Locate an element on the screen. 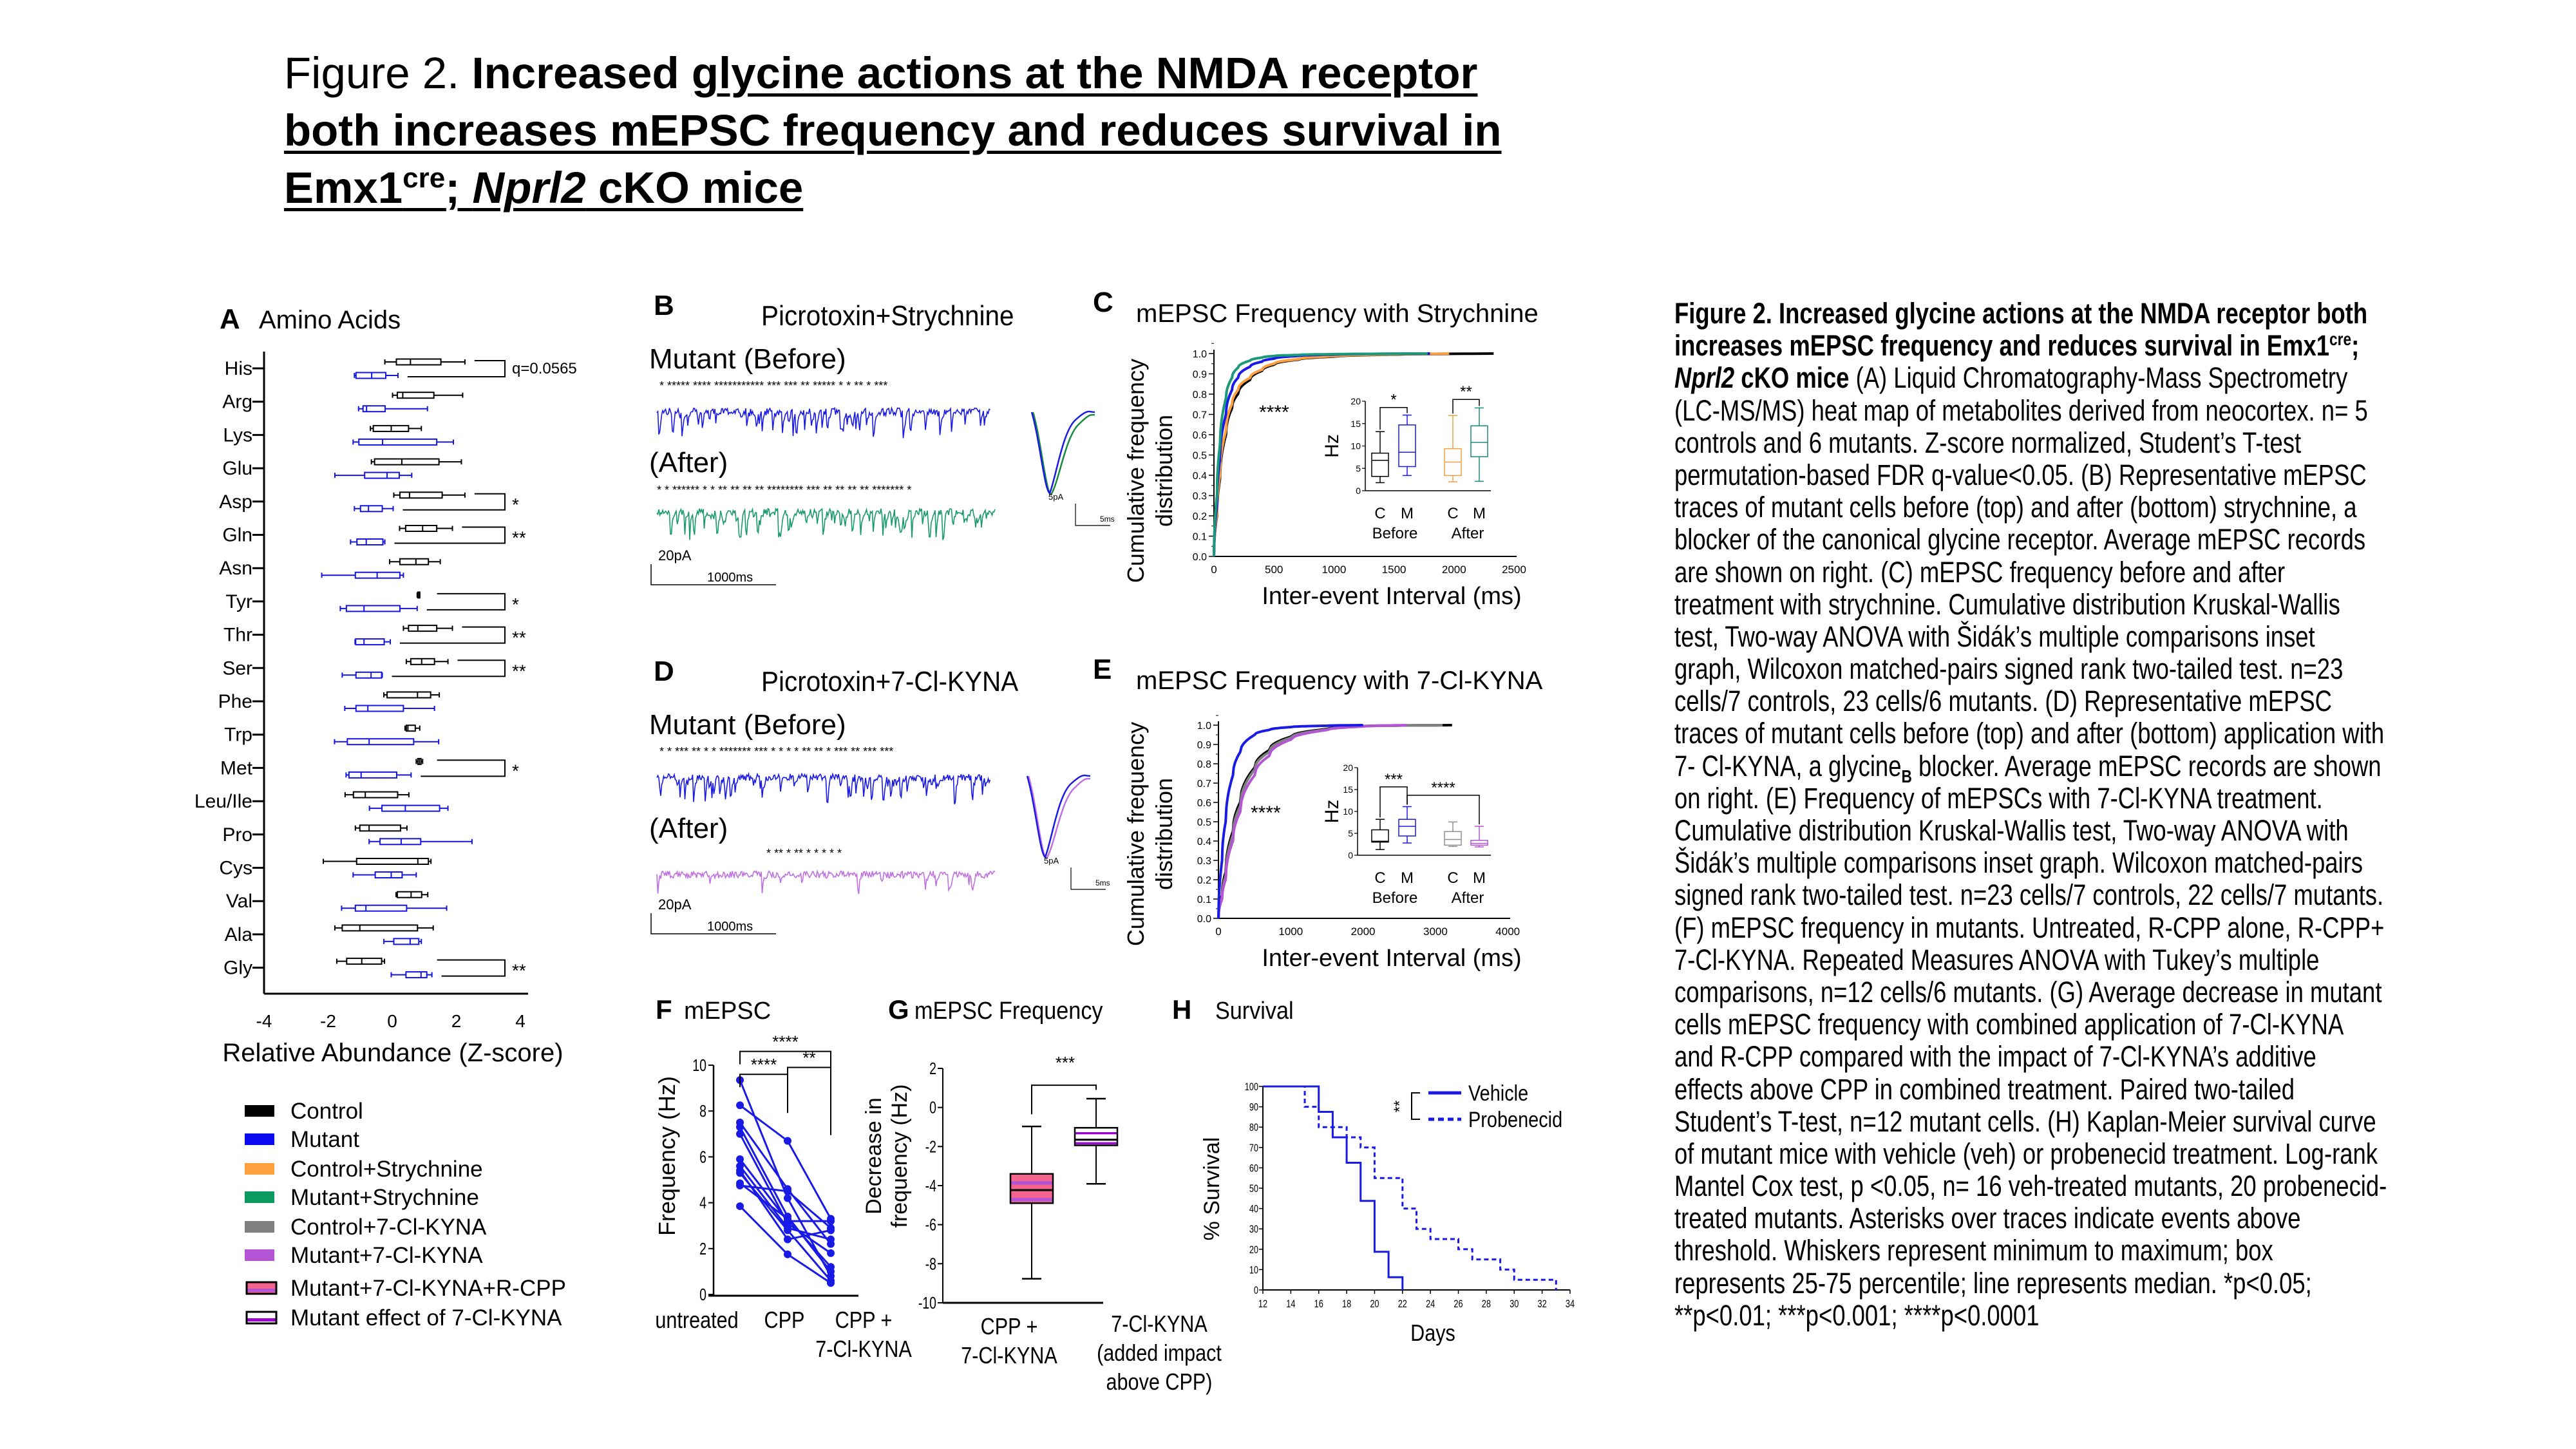  legend-label: Control+7-Cl-KYNA is located at coordinates (388, 1227).